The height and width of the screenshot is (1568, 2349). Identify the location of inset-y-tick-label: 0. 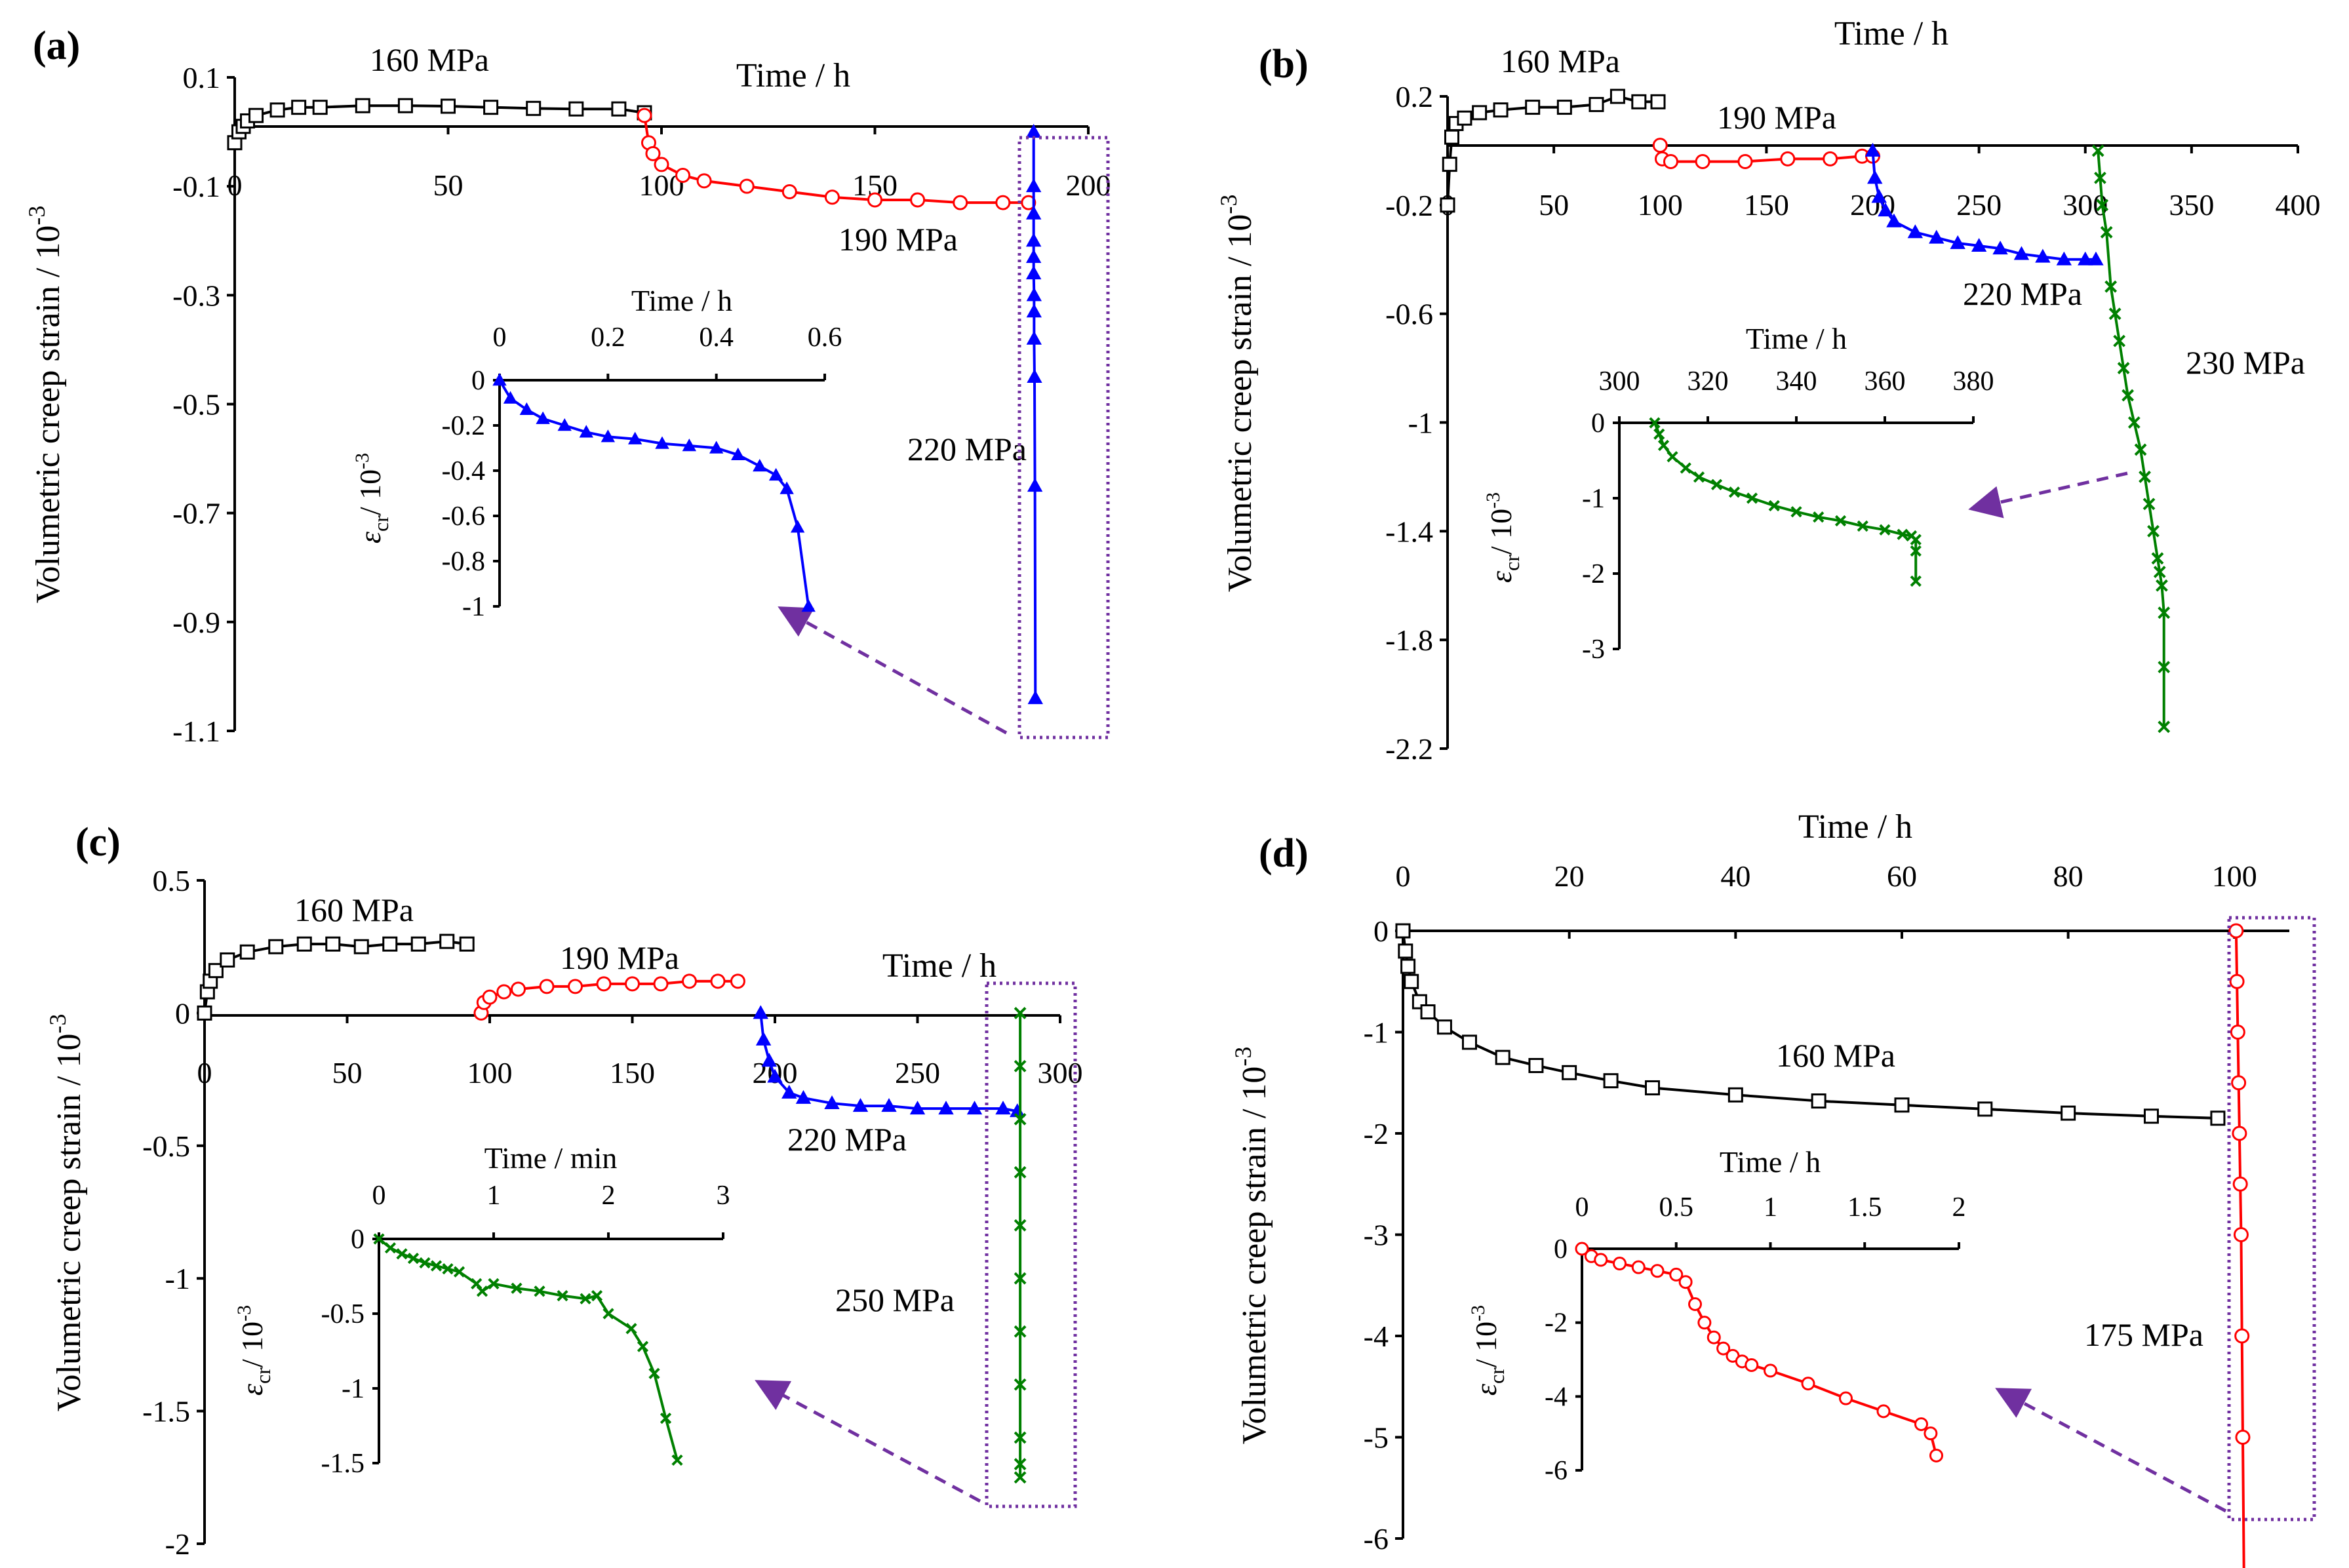
(358, 1240).